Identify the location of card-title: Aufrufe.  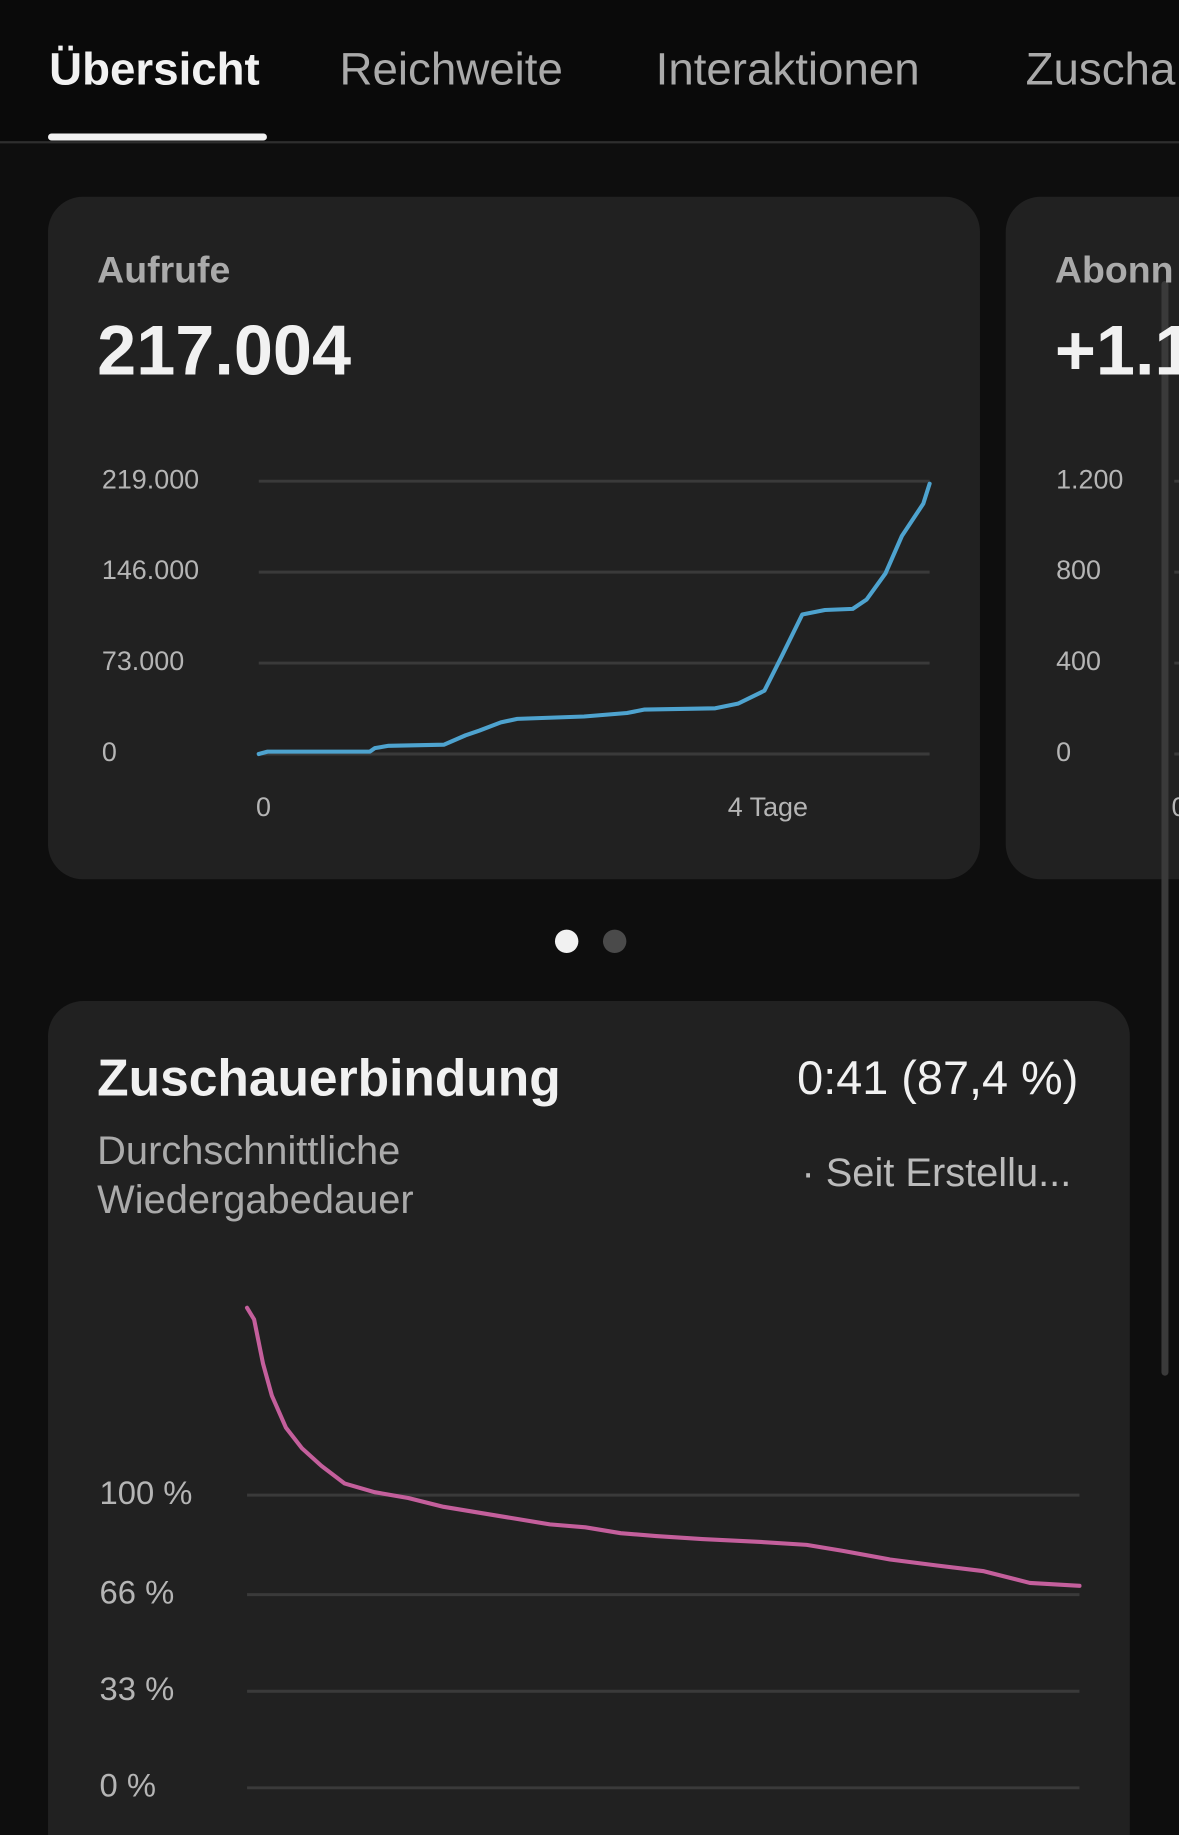
(163, 270).